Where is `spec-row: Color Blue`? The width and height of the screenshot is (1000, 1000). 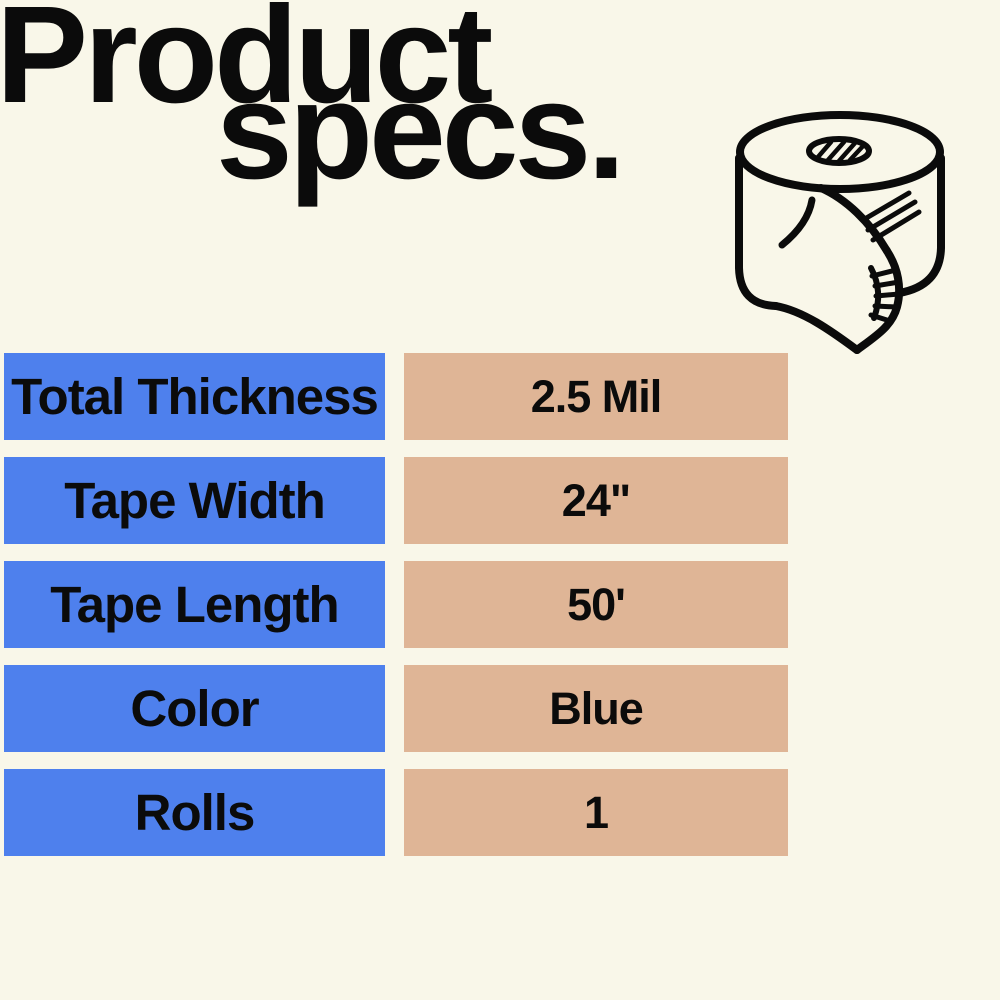 spec-row: Color Blue is located at coordinates (500, 708).